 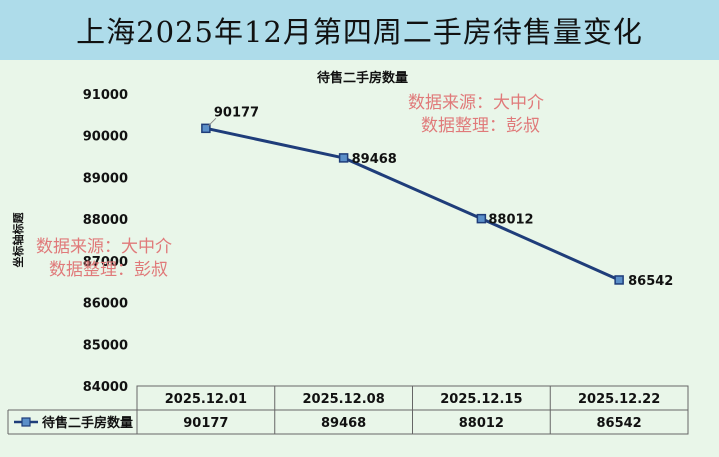 What do you see at coordinates (650, 281) in the screenshot?
I see `data-label: 86542` at bounding box center [650, 281].